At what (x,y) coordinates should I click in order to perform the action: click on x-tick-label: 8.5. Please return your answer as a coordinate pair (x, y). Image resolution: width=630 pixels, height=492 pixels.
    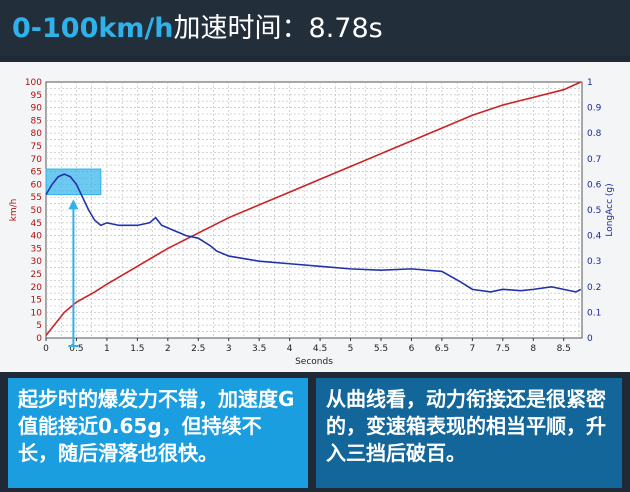
    Looking at the image, I should click on (564, 349).